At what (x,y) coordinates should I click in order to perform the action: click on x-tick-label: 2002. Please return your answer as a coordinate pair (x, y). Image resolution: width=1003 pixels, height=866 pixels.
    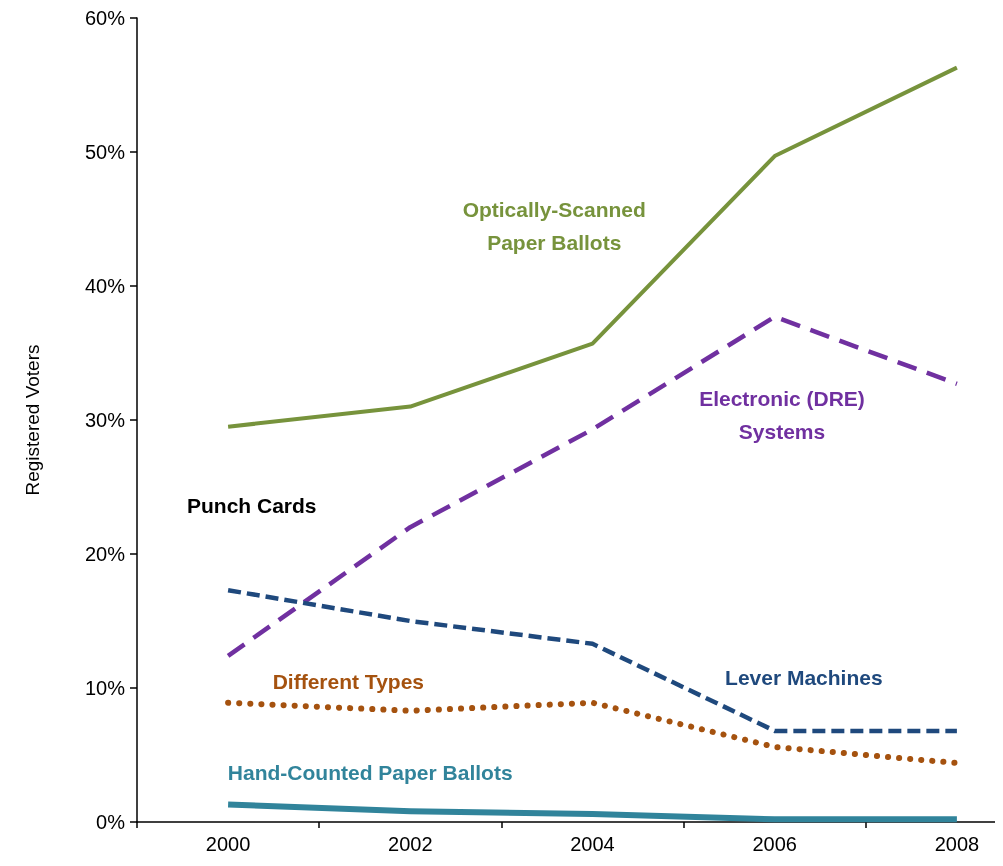
    Looking at the image, I should click on (410, 844).